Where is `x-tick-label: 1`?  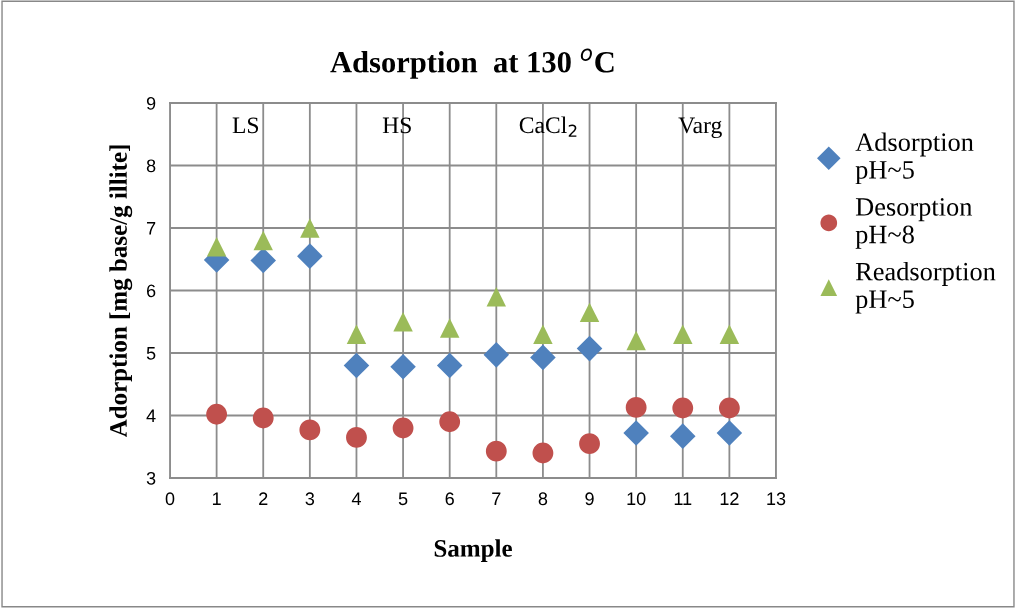 x-tick-label: 1 is located at coordinates (216, 498).